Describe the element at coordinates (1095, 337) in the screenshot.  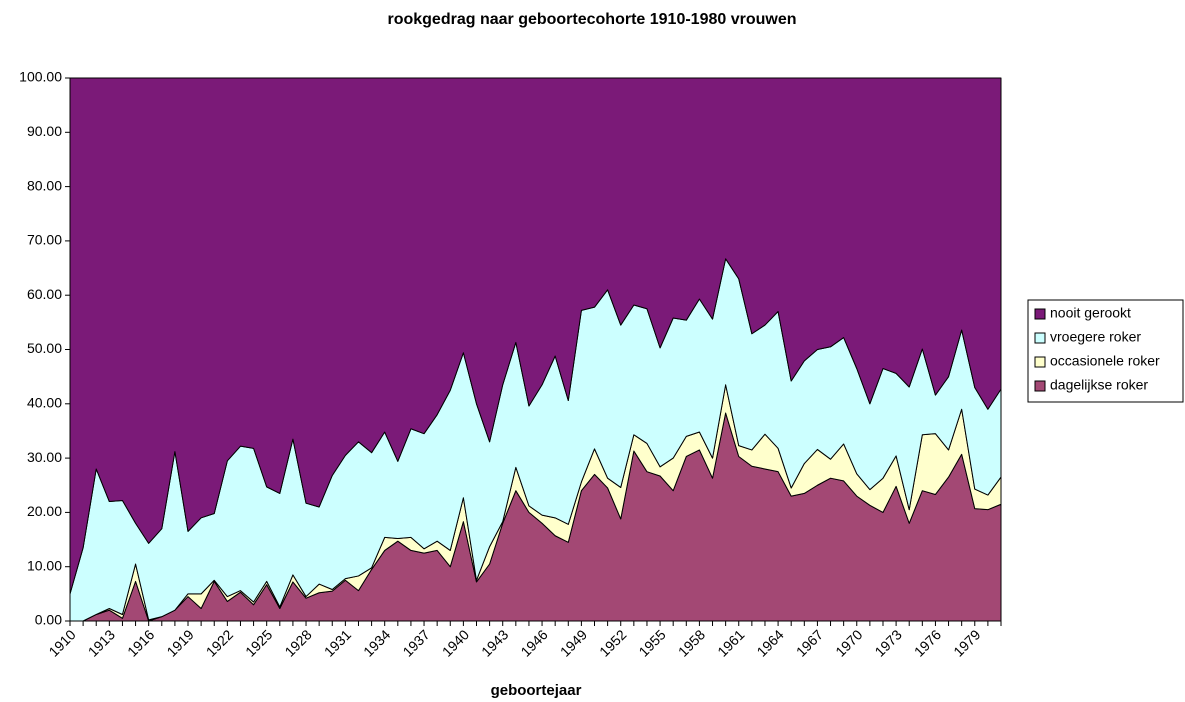
I see `legend-label: vroegere roker` at that location.